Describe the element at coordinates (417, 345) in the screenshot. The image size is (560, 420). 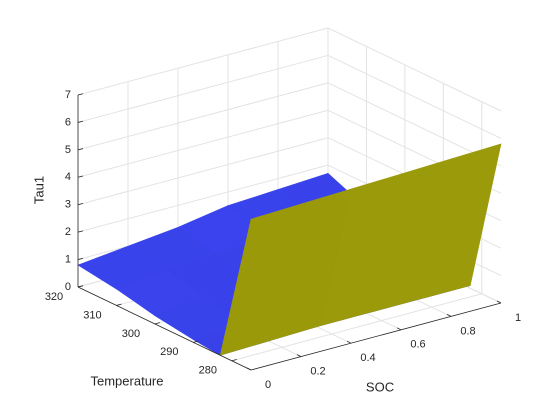
I see `x-tick-label: 0.6` at that location.